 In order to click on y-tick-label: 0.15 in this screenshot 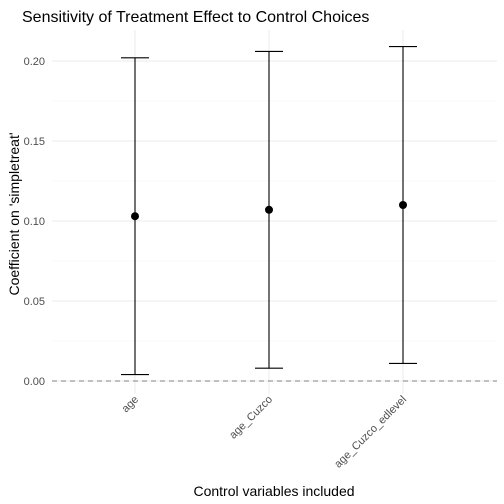, I will do `click(34, 142)`.